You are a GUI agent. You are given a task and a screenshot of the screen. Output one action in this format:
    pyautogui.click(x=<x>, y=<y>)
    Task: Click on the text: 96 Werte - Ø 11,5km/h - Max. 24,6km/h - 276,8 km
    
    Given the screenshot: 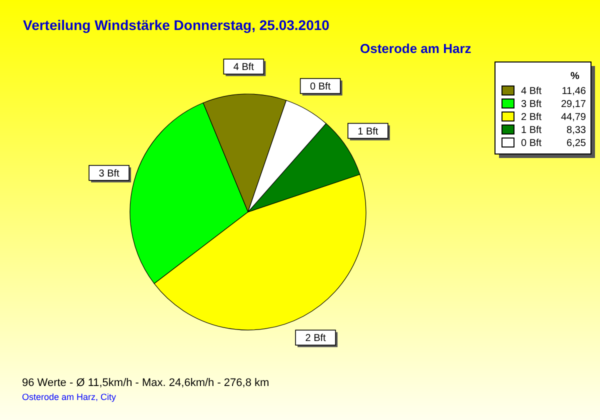 What is the action you would take?
    pyautogui.click(x=146, y=383)
    